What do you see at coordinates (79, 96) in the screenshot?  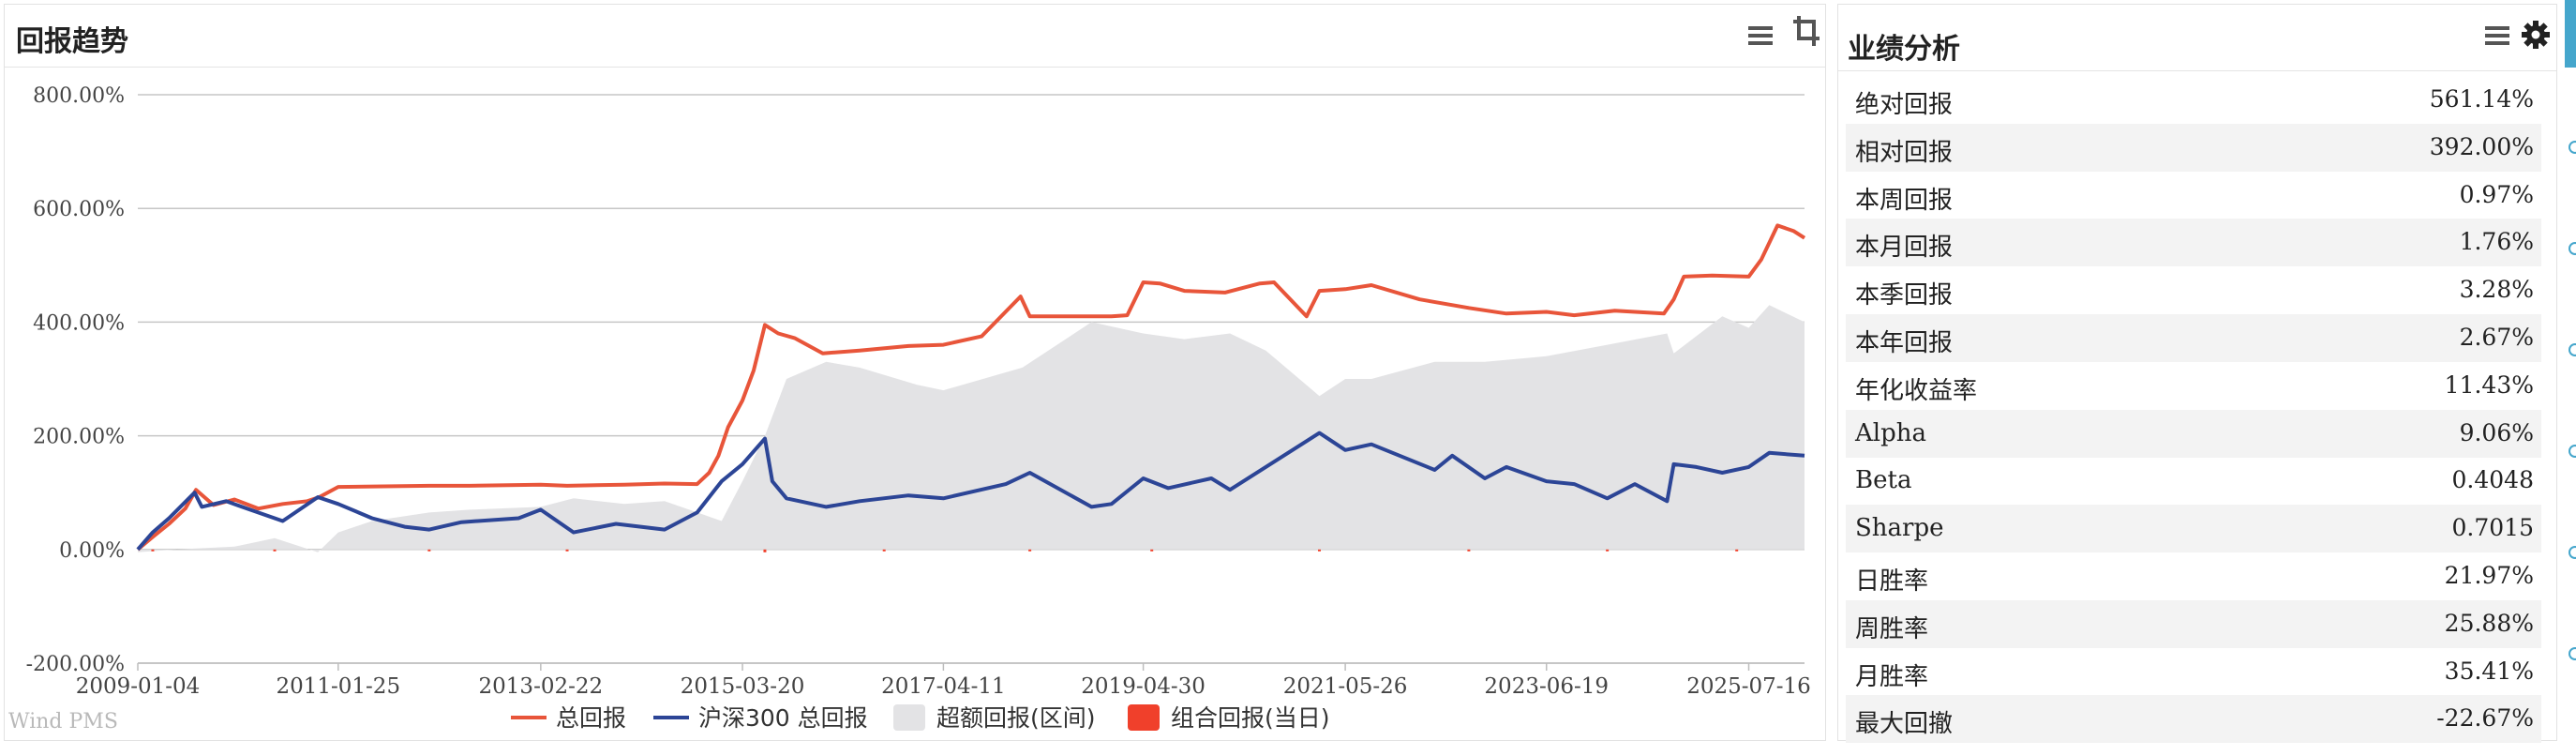 I see `y-tick-label: 800.00%` at bounding box center [79, 96].